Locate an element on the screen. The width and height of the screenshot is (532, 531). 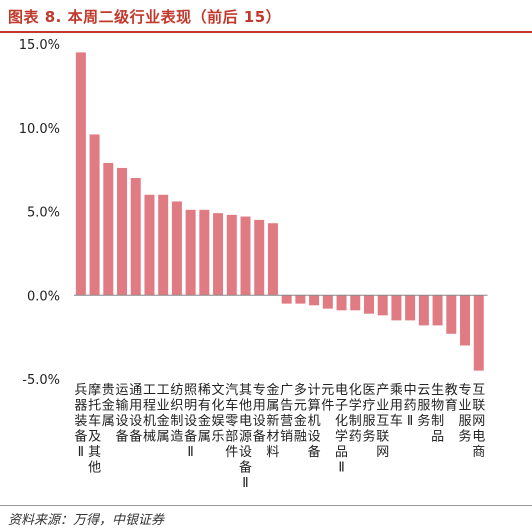
source-rule is located at coordinates (266, 505).